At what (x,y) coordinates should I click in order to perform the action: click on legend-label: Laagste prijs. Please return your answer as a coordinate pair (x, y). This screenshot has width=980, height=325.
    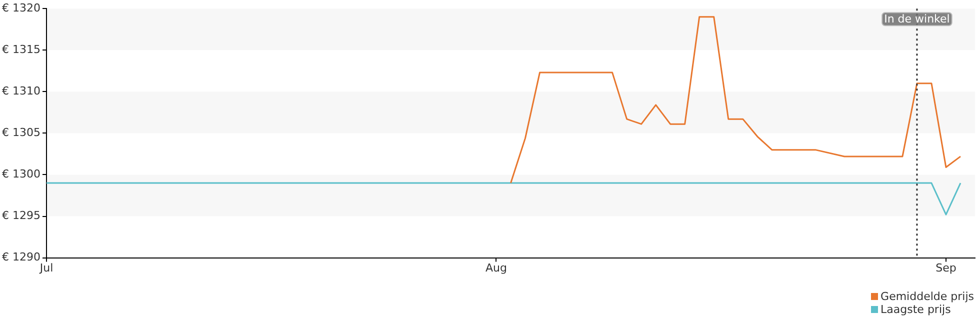
    Looking at the image, I should click on (915, 309).